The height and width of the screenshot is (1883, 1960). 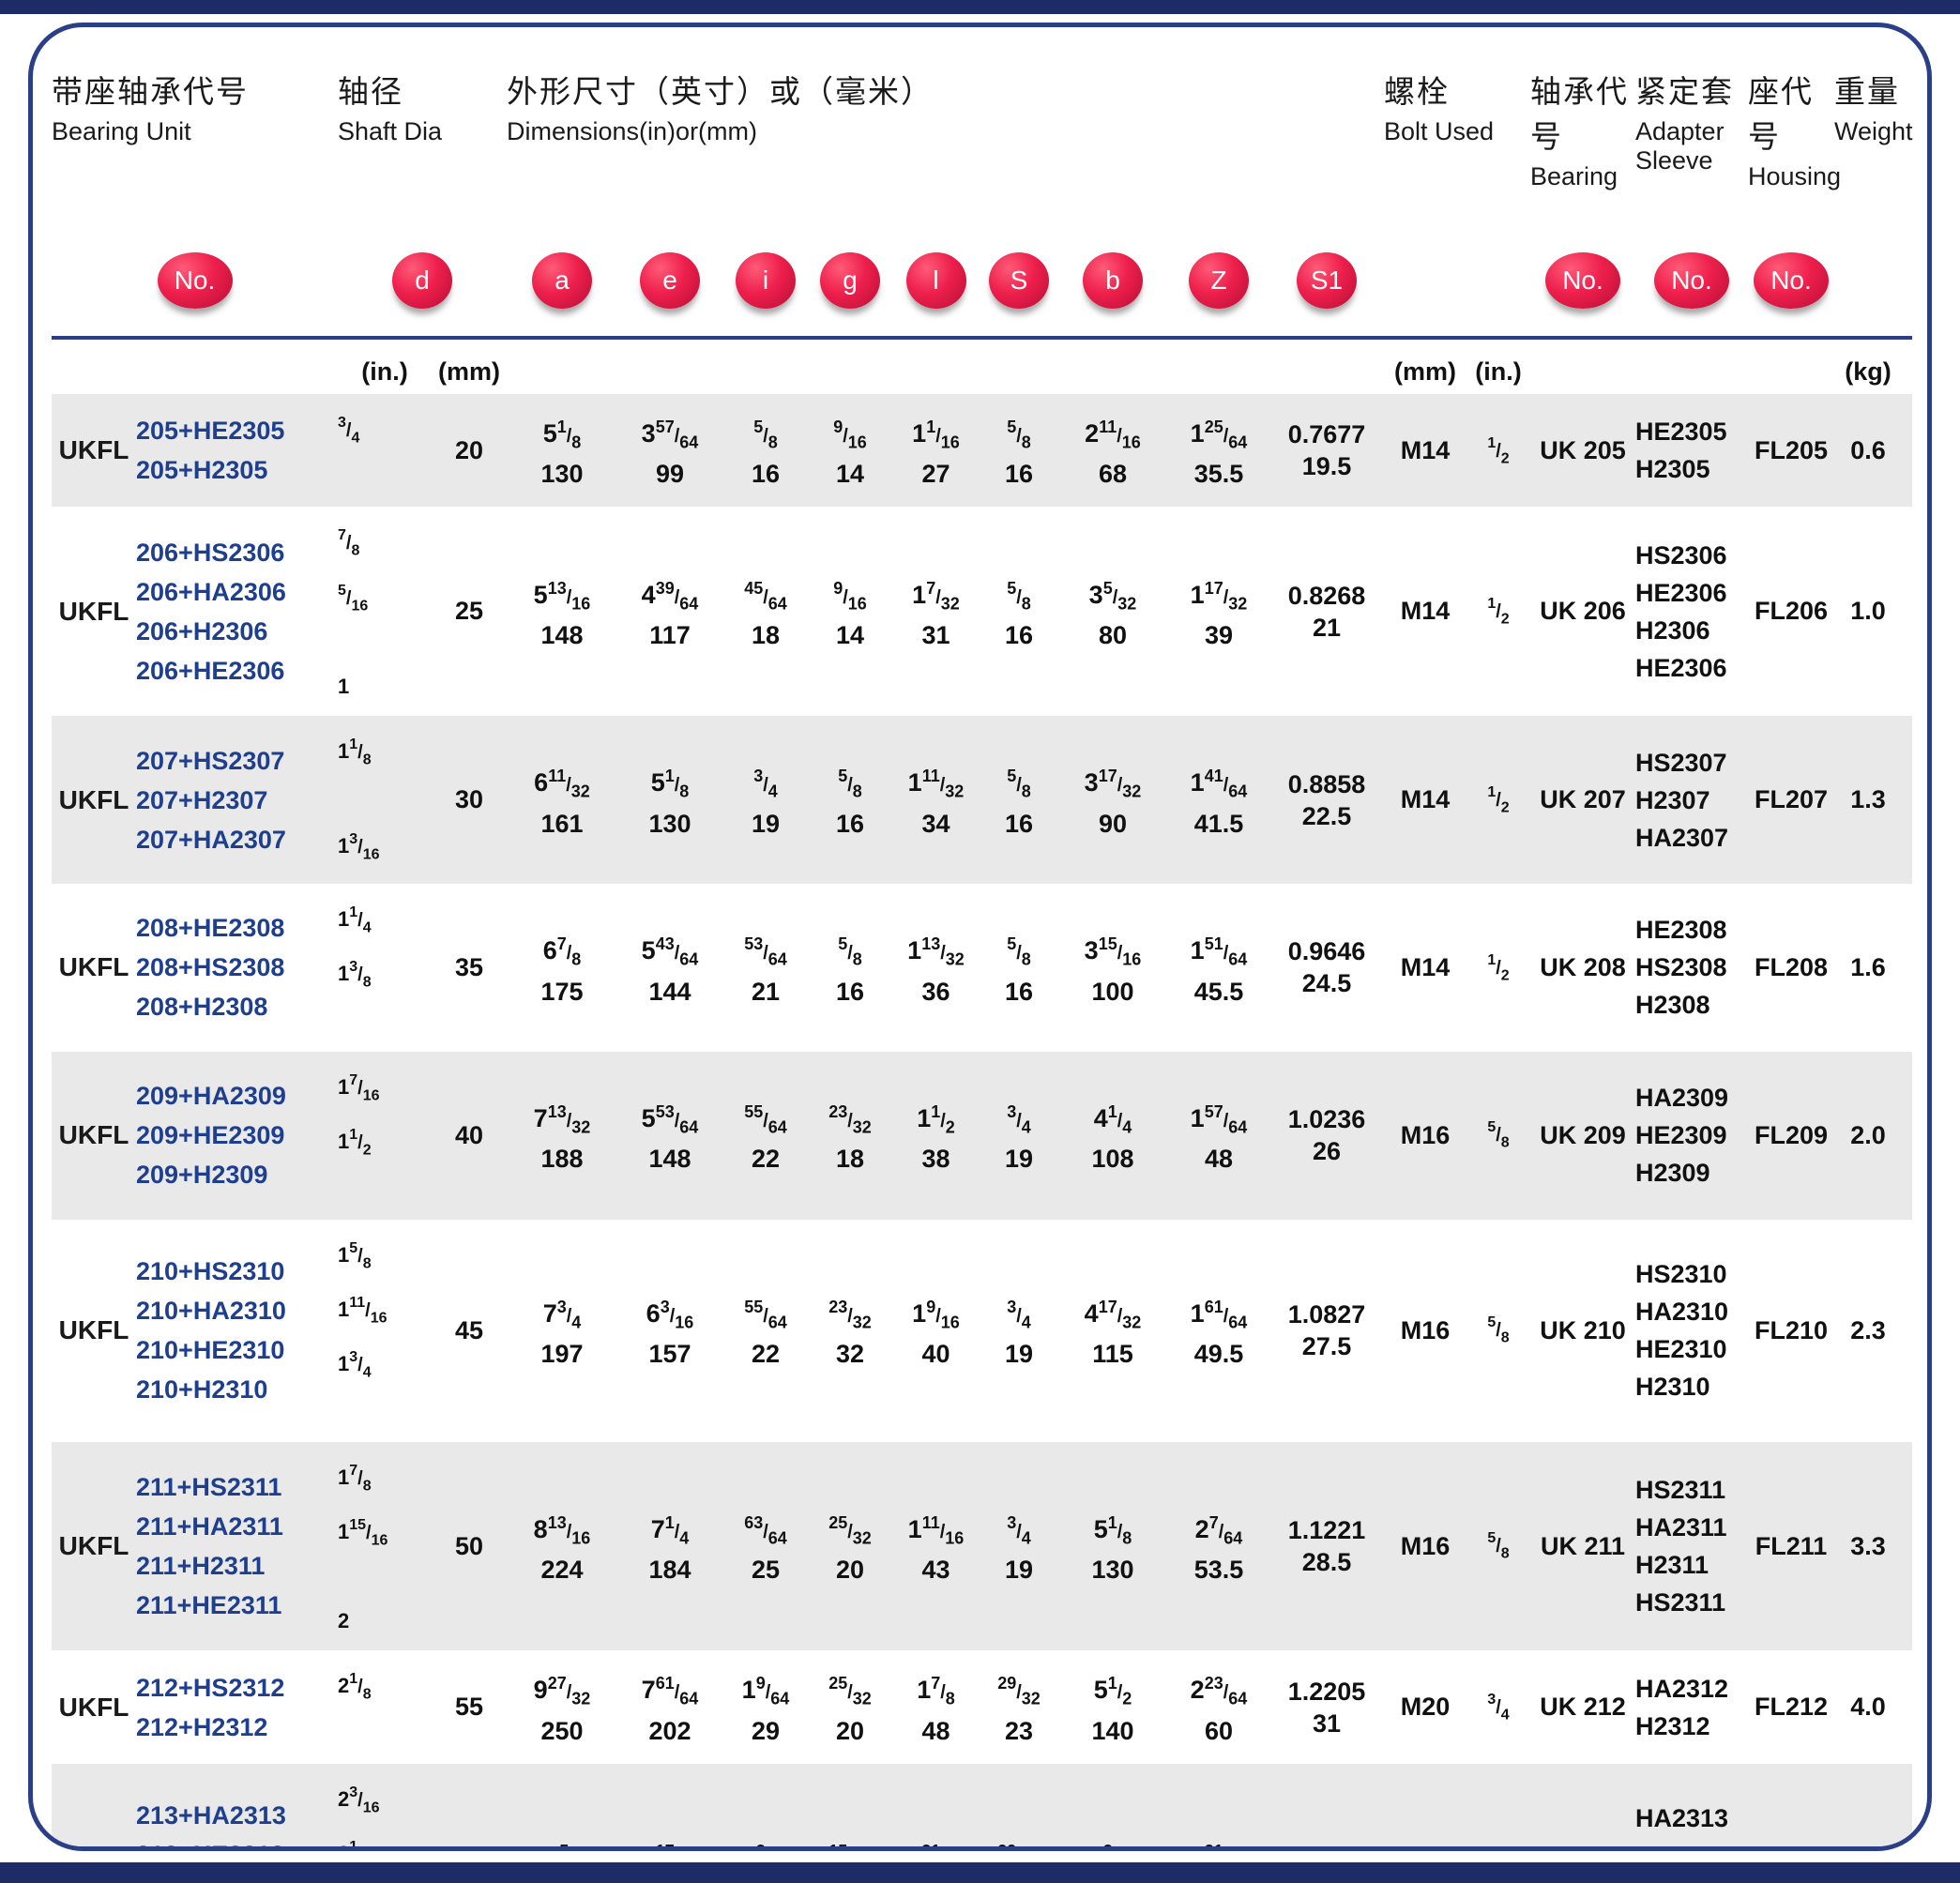 I want to click on dim-g: 9/16 14, so click(x=850, y=613).